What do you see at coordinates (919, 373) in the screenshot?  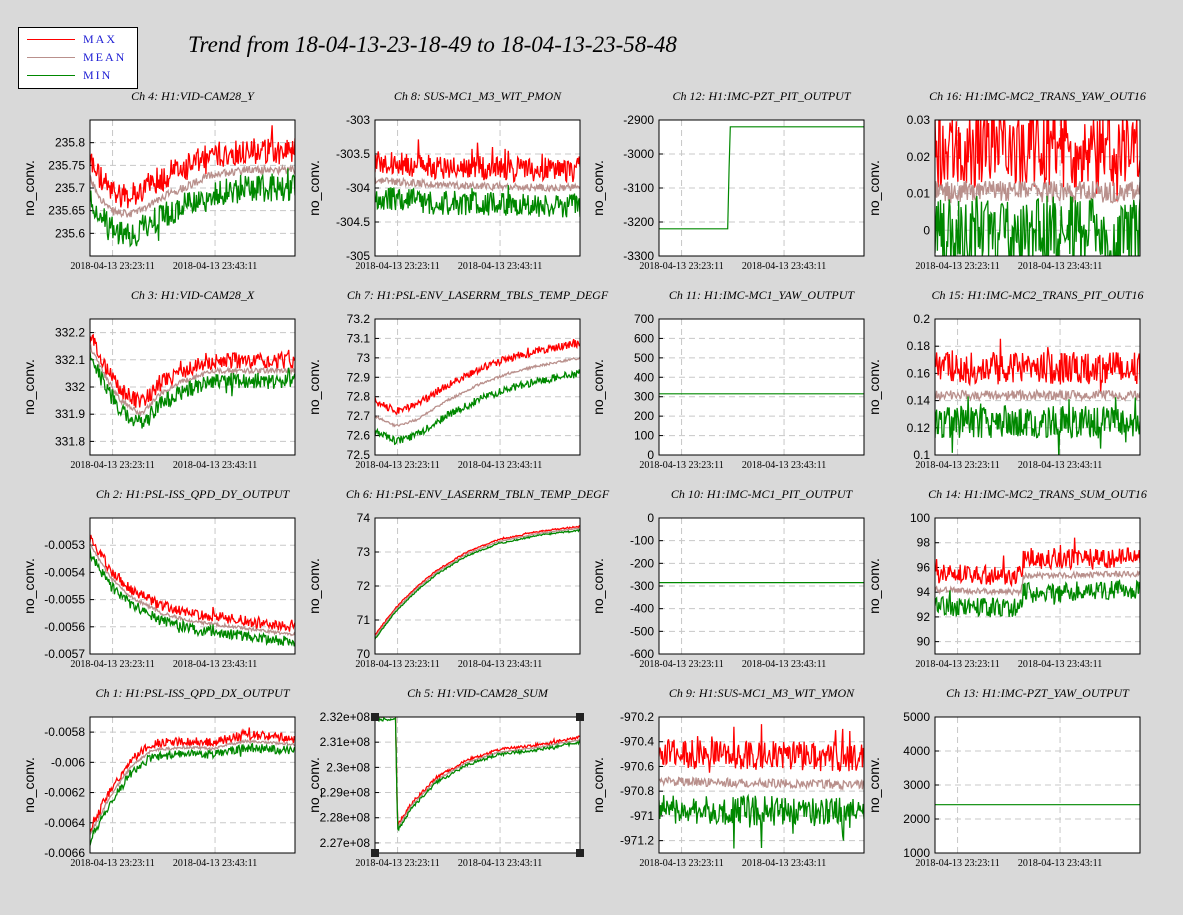 I see `y-tick-label: 0.16` at bounding box center [919, 373].